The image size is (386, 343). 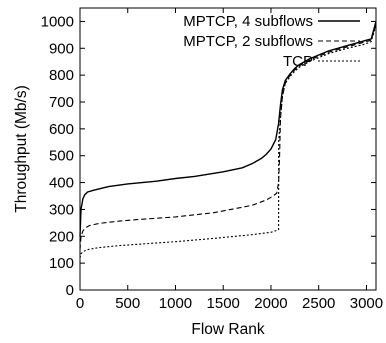 I want to click on legend: MPTCP, 4 subflows MPTCP, 2 subflows TCP, so click(x=271, y=41).